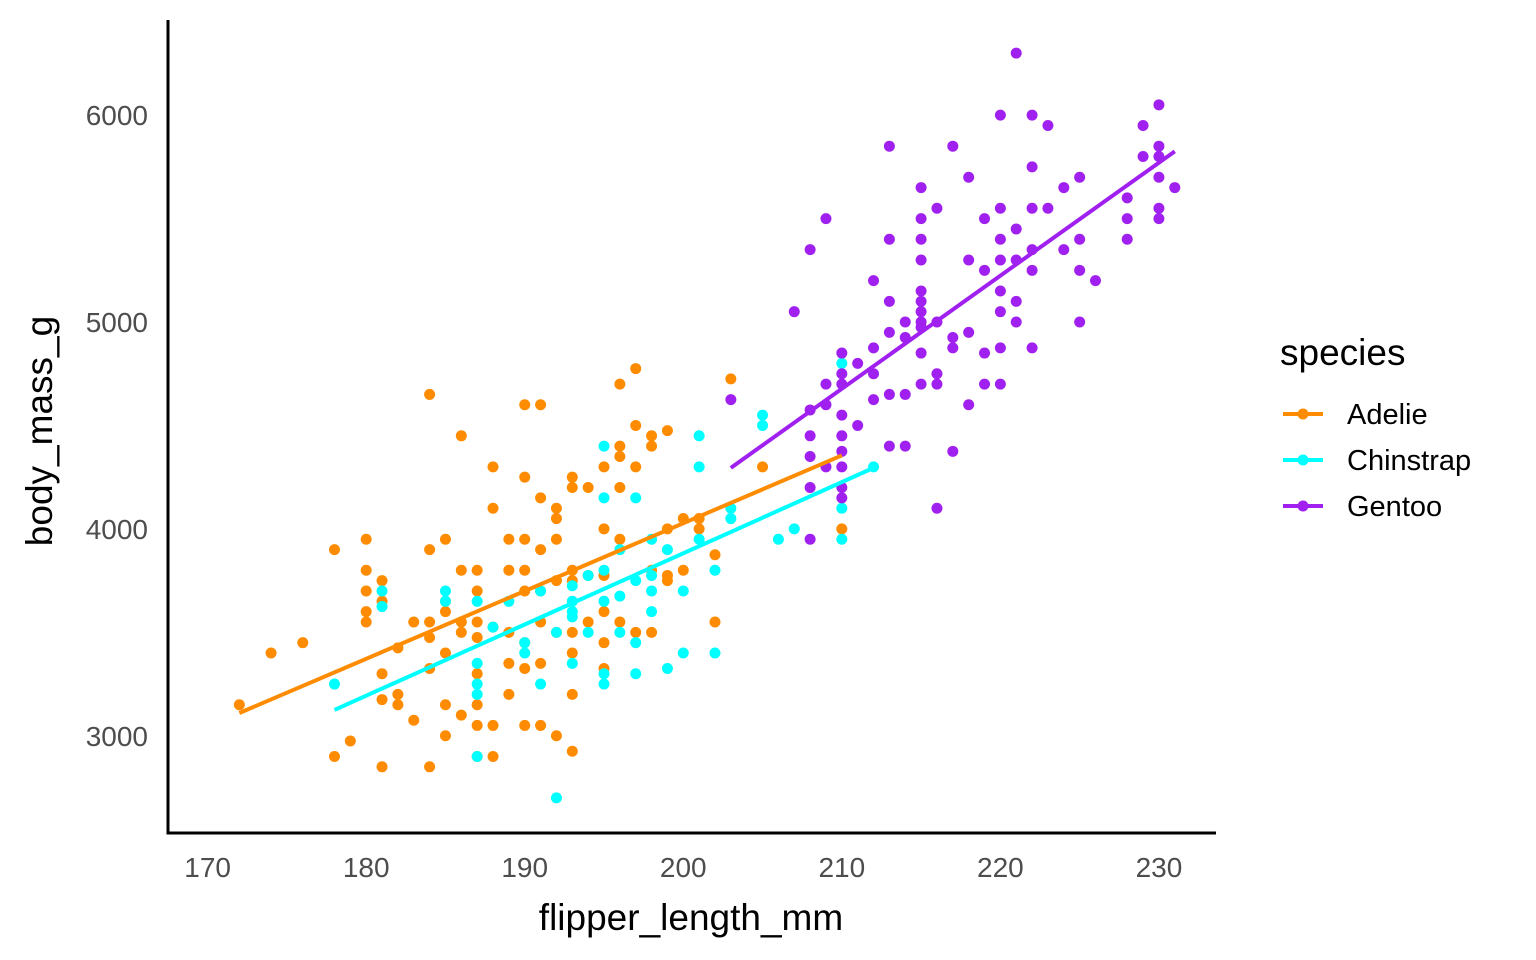 The width and height of the screenshot is (1536, 960). Describe the element at coordinates (1000, 867) in the screenshot. I see `x-tick-label: 220` at that location.